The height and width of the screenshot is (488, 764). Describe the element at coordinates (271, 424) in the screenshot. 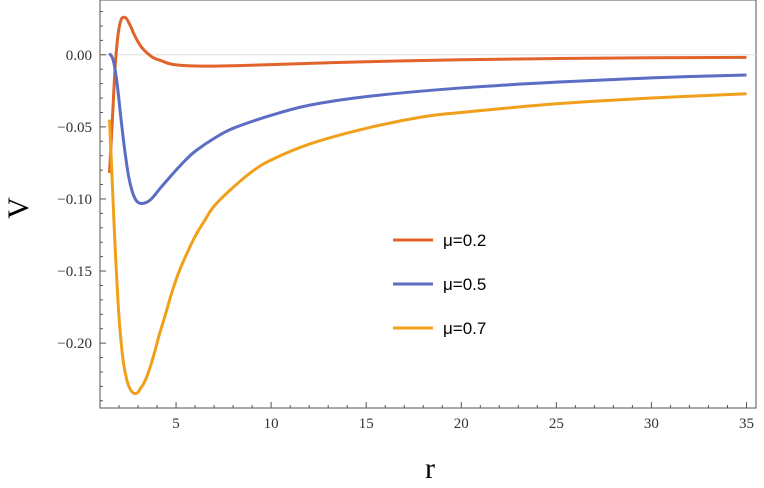

I see `x-tick-label: 10` at that location.